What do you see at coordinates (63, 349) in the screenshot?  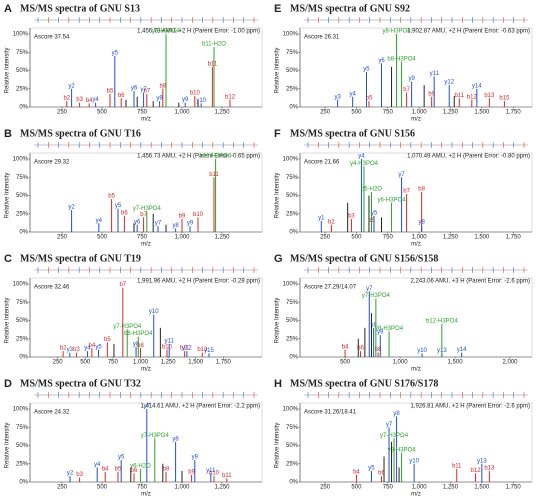 I see `peak-label: b2` at bounding box center [63, 349].